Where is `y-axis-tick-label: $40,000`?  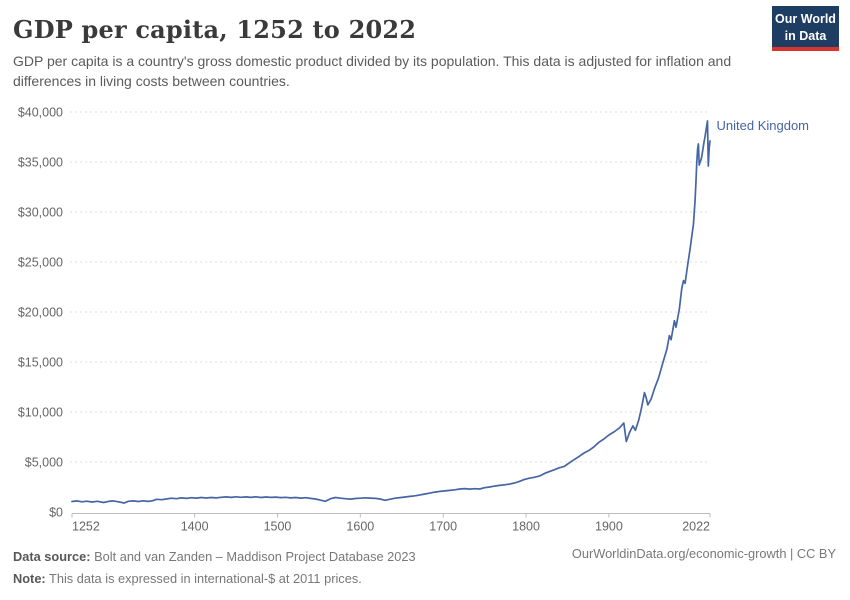
y-axis-tick-label: $40,000 is located at coordinates (40, 113).